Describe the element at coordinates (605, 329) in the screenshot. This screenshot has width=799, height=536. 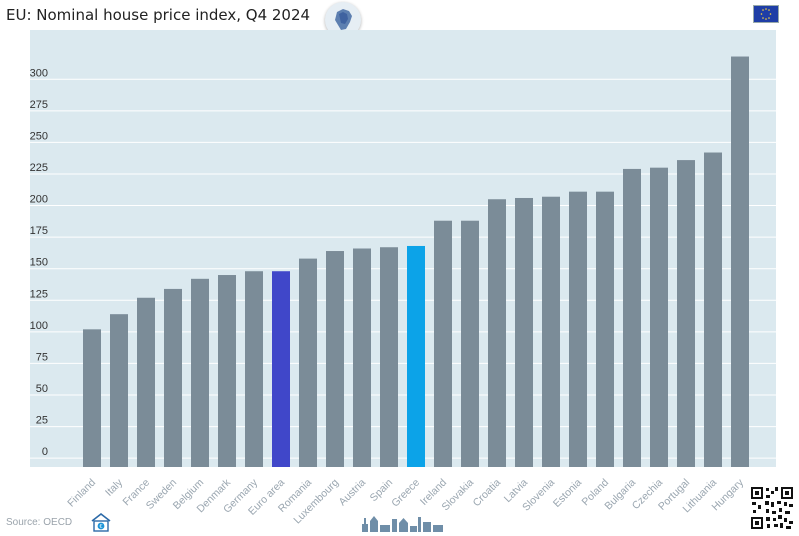
I see `bar-poland` at that location.